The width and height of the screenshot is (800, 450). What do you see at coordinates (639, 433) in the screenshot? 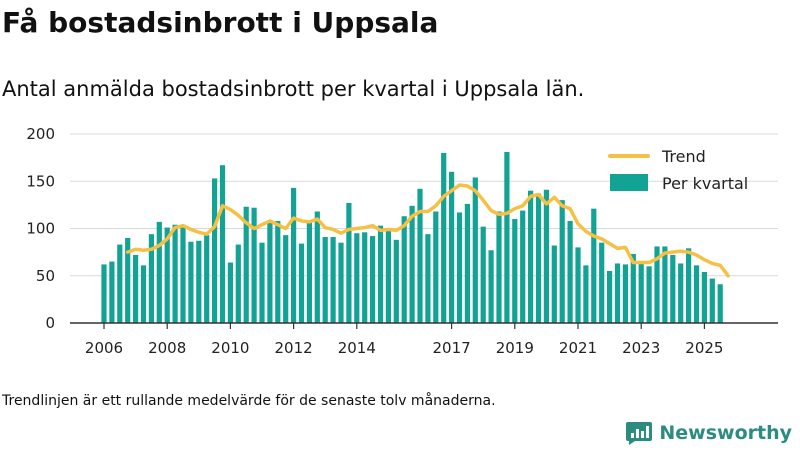
I see `newsworthy-logo-icon` at bounding box center [639, 433].